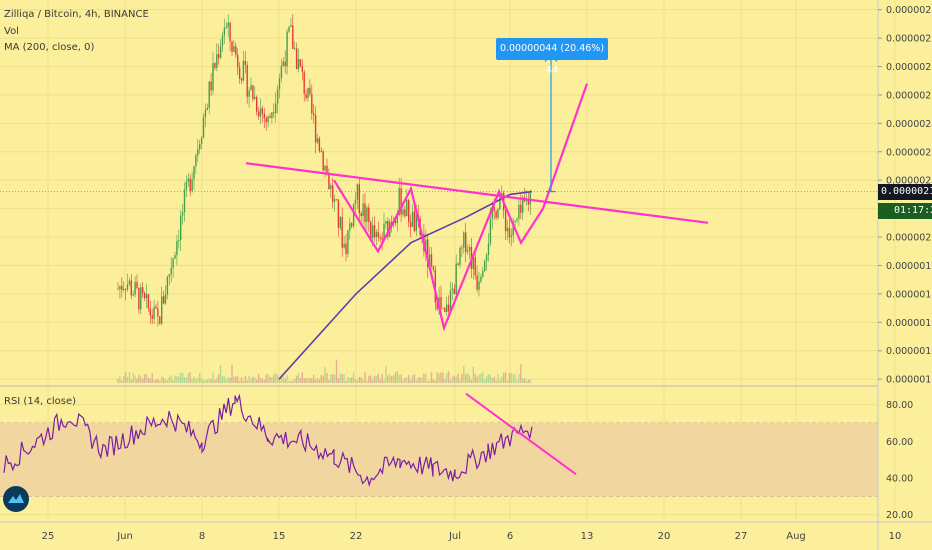 The height and width of the screenshot is (550, 932). I want to click on tradingview-logo, so click(16, 499).